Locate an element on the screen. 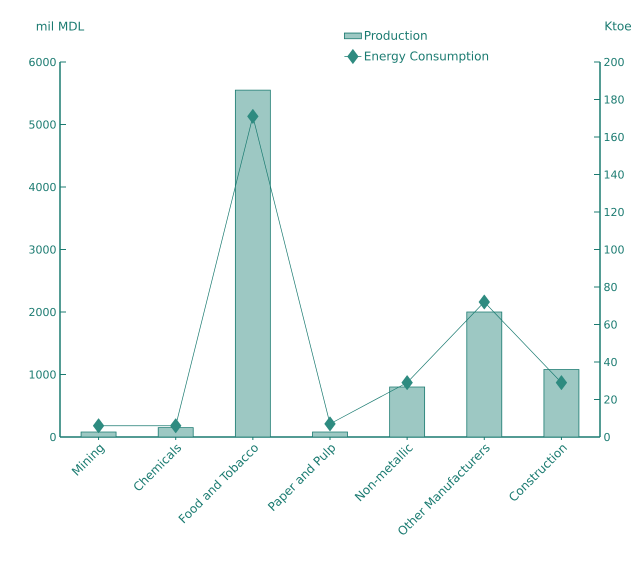  y-tick-label: 3000 is located at coordinates (42, 249).